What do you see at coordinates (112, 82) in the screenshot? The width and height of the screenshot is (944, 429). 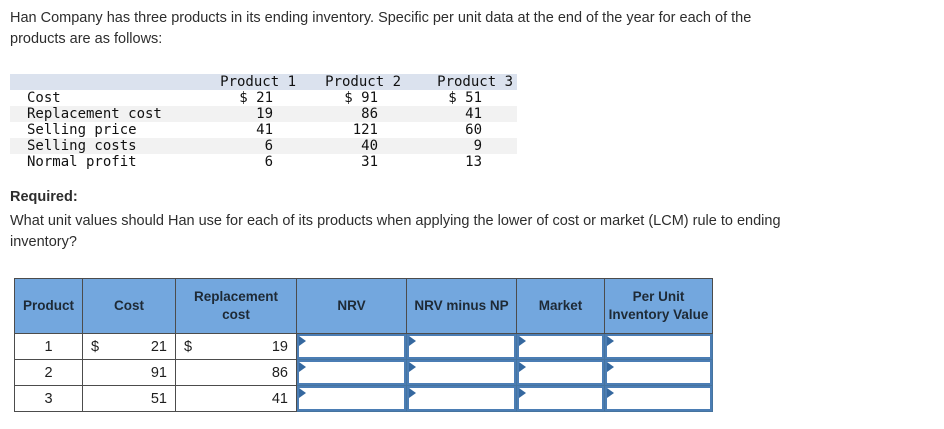 I see `empty-header-cell` at bounding box center [112, 82].